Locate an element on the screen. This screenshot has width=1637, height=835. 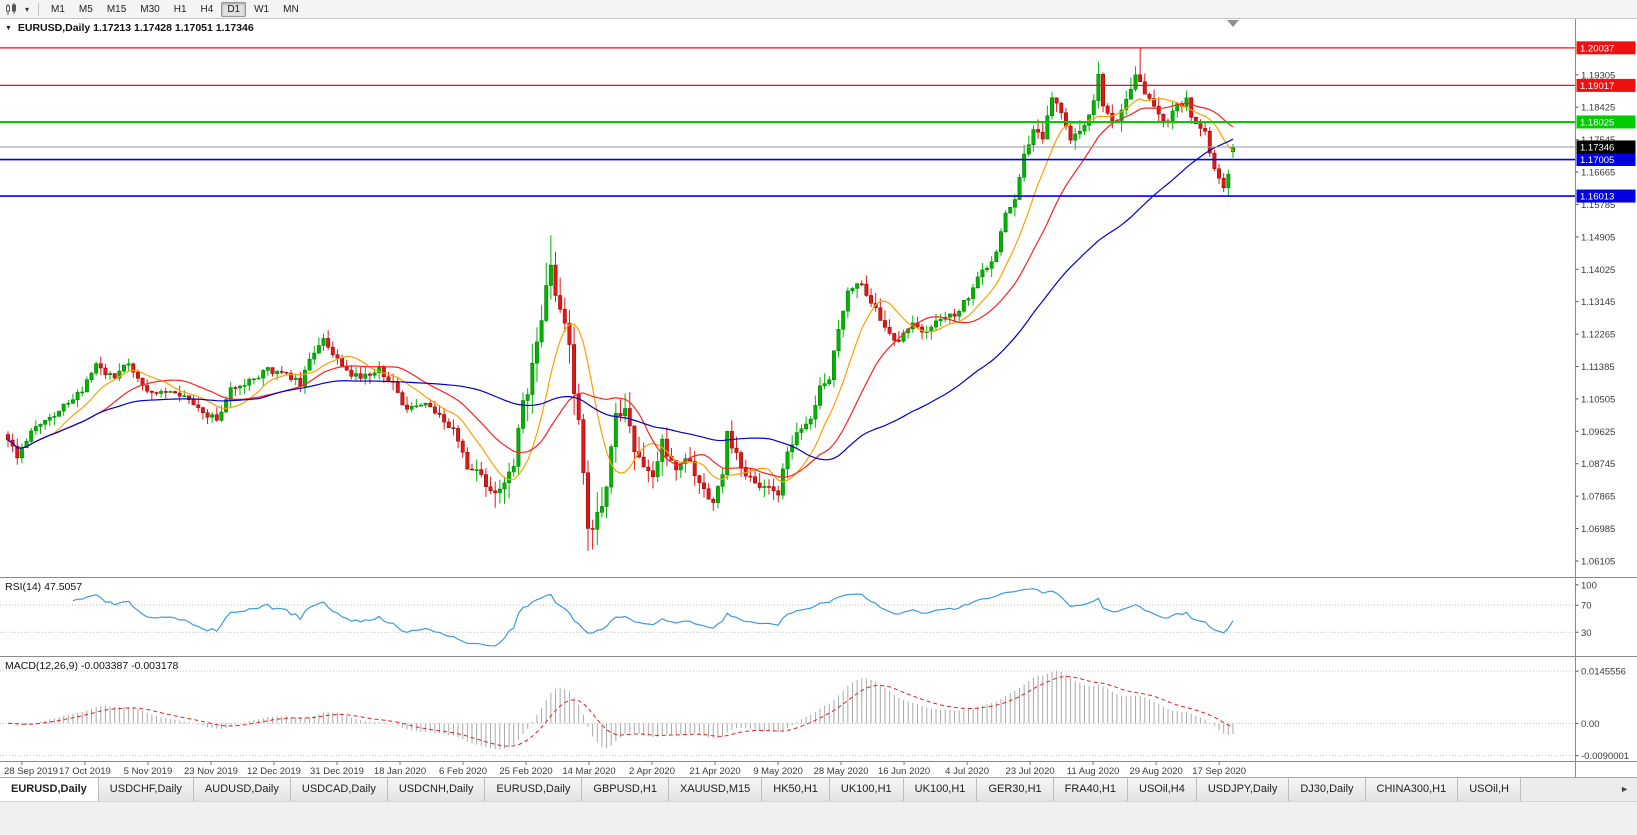
svg-text: 1.12265 is located at coordinates (1598, 335).